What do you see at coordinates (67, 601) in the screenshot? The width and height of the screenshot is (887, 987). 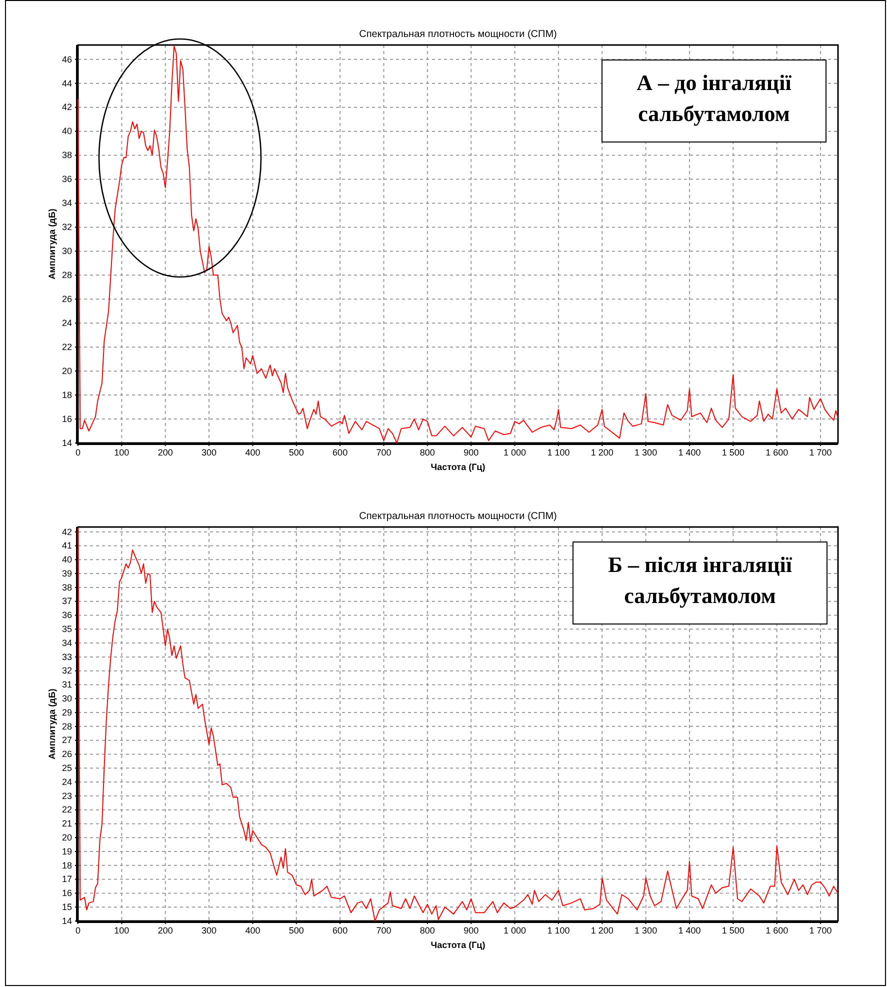 I see `y-tick-label: 37` at bounding box center [67, 601].